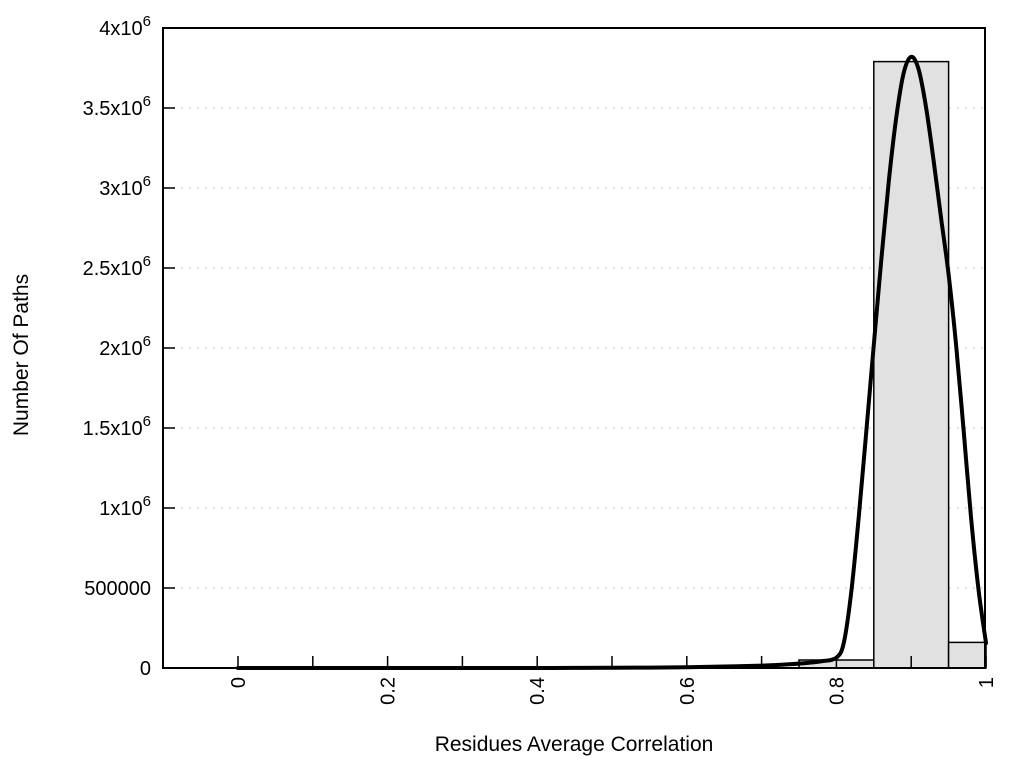  I want to click on y-tick-label: 3.5x10⁶, so click(117, 106).